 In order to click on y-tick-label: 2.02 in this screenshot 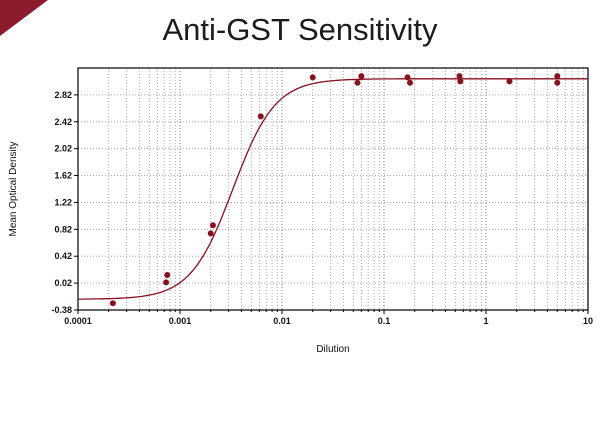, I will do `click(63, 149)`.